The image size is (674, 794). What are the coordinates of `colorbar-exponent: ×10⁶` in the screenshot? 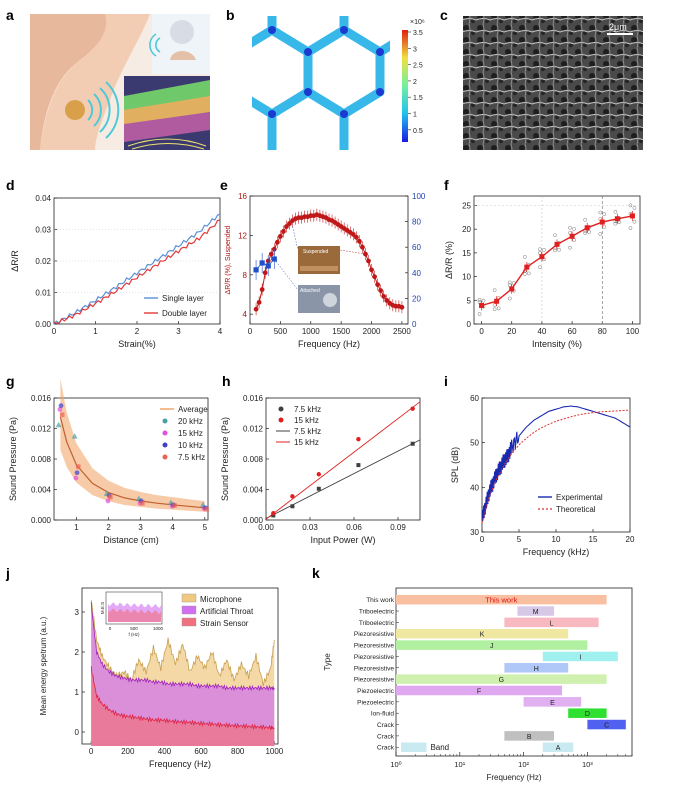 It's located at (417, 22).